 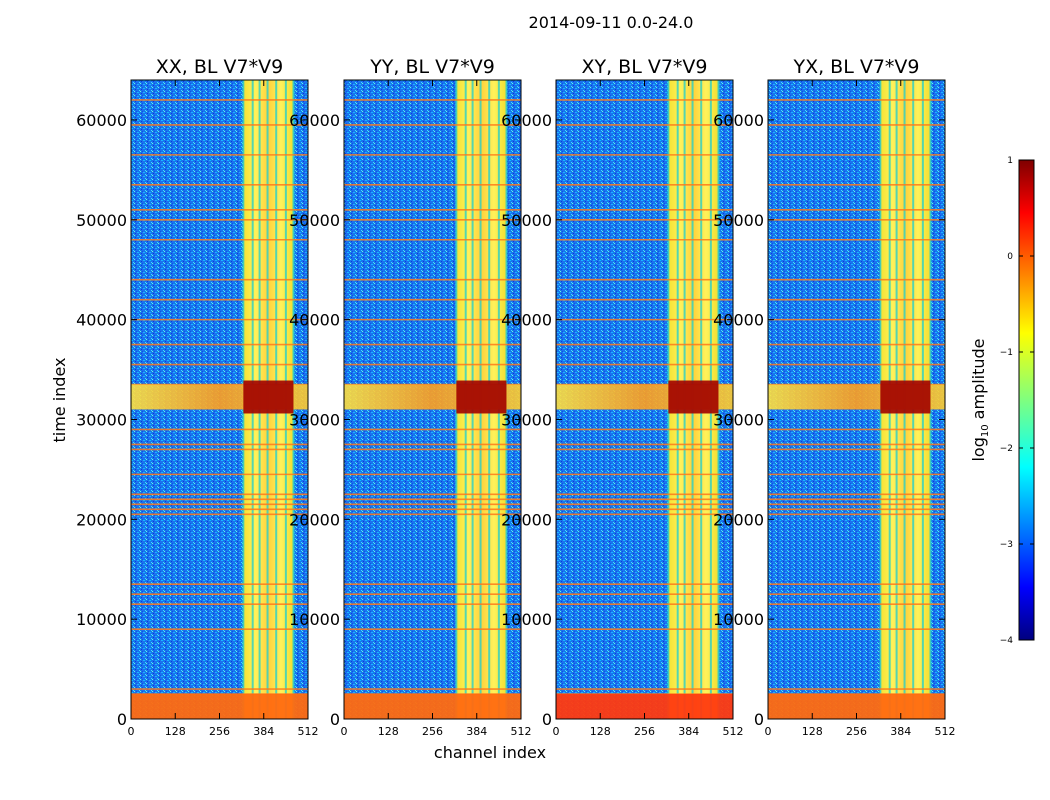 What do you see at coordinates (1010, 161) in the screenshot?
I see `colorbar-tick-label: 1` at bounding box center [1010, 161].